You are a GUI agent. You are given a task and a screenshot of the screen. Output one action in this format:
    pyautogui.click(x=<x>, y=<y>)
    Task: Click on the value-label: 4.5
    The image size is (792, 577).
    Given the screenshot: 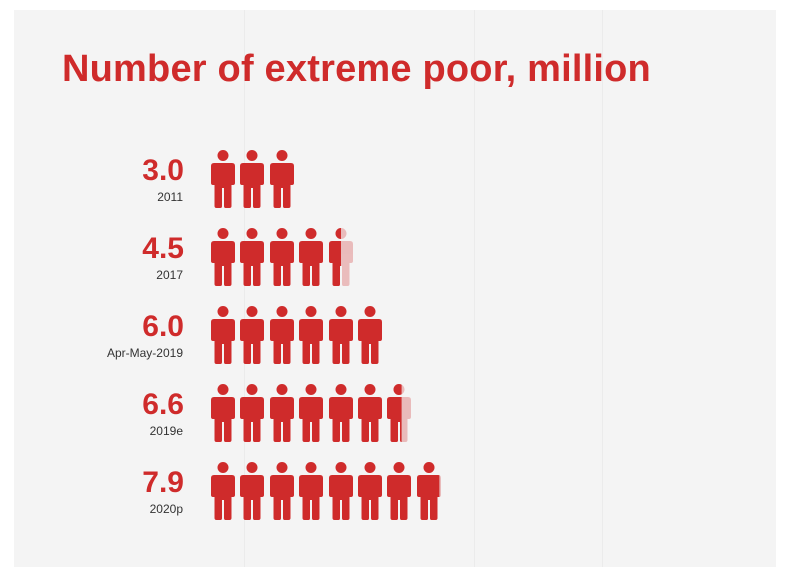 What is the action you would take?
    pyautogui.click(x=163, y=248)
    